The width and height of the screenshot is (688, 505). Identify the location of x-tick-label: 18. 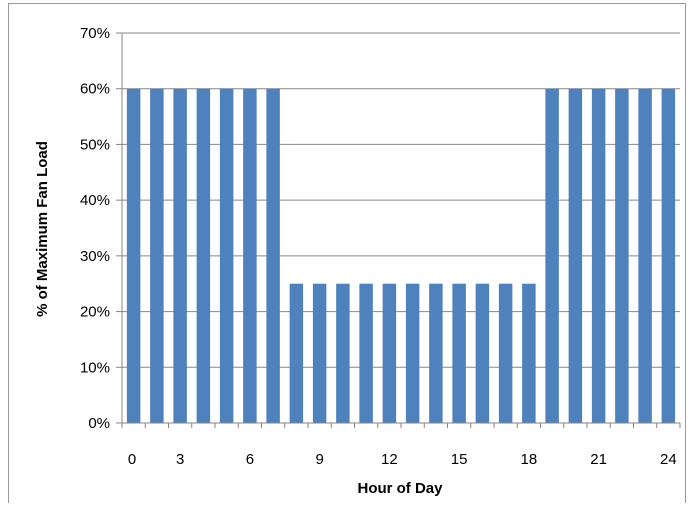
(529, 459).